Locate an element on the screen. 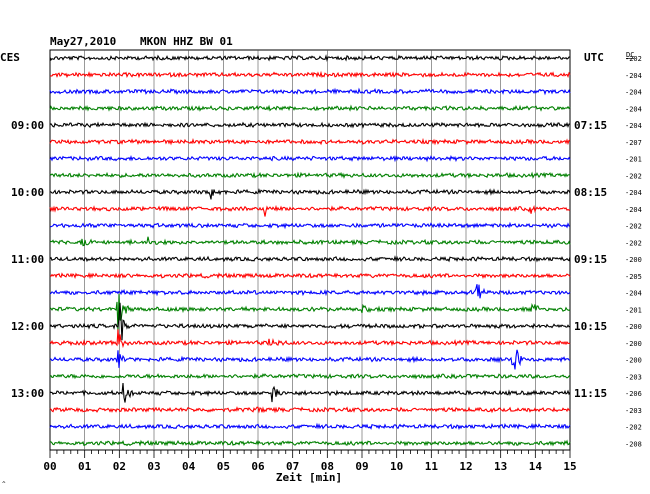 The width and height of the screenshot is (650, 494). x-tick-label: 02 is located at coordinates (119, 466).